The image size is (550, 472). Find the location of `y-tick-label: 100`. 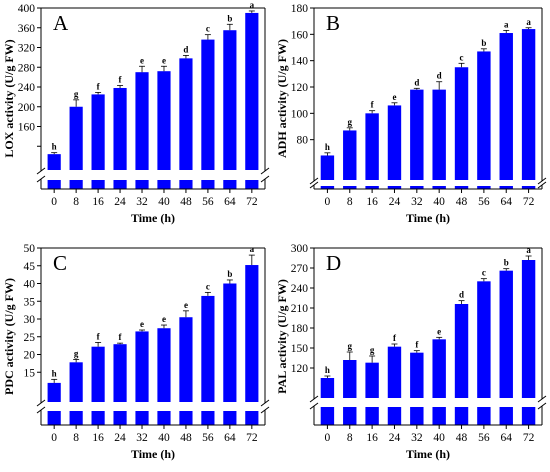

y-tick-label: 100 is located at coordinates (300, 114).